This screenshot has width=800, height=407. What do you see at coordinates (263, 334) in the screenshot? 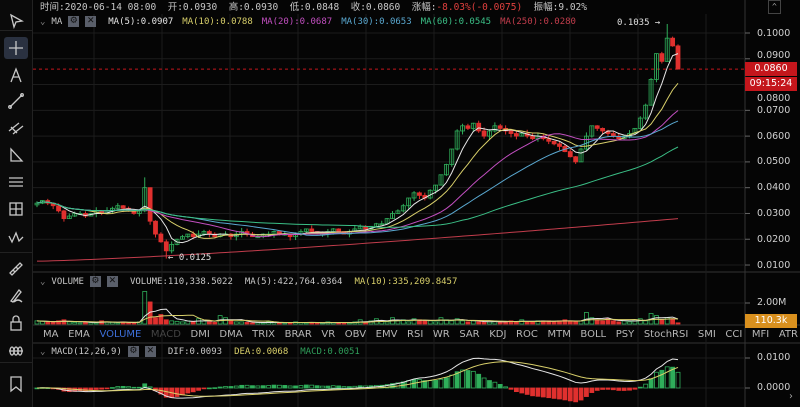
I see `tab-trix: TRIX` at bounding box center [263, 334].